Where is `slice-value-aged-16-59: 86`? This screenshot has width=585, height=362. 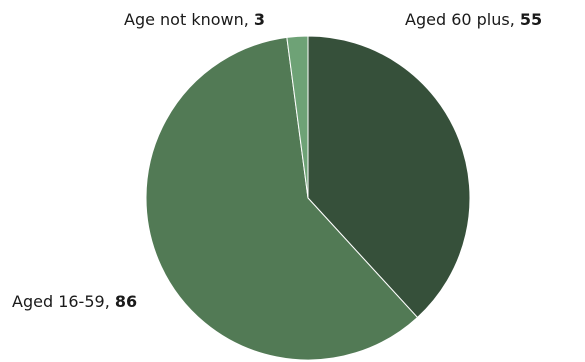
slice-value-aged-16-59: 86 is located at coordinates (126, 301).